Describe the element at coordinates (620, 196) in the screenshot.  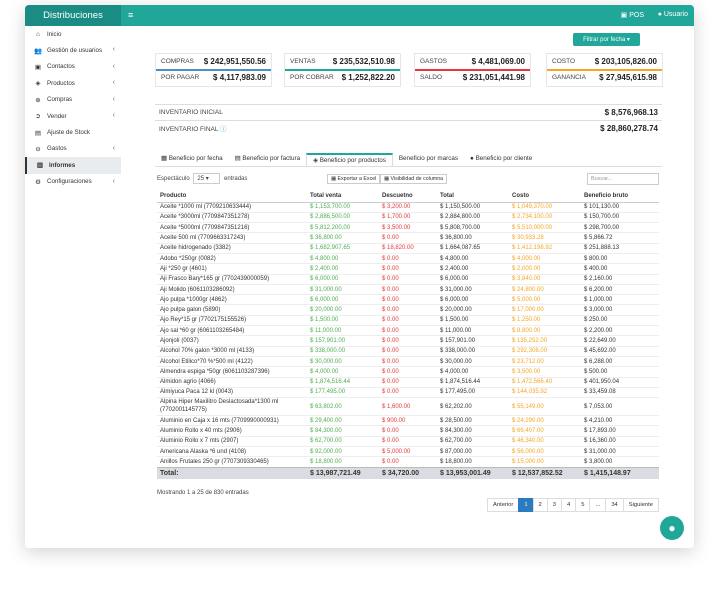
I see `column-header: Beneficio bruto` at that location.